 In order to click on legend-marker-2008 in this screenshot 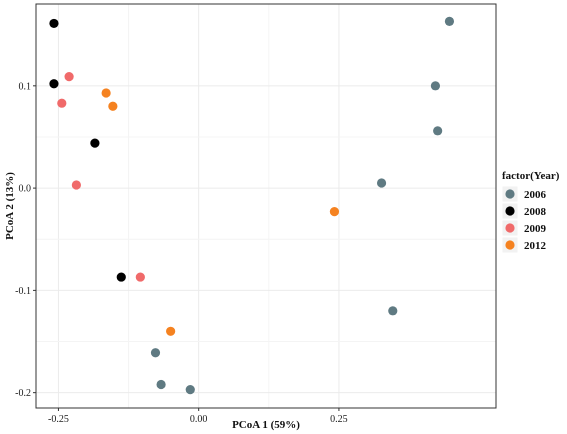, I will do `click(510, 211)`.